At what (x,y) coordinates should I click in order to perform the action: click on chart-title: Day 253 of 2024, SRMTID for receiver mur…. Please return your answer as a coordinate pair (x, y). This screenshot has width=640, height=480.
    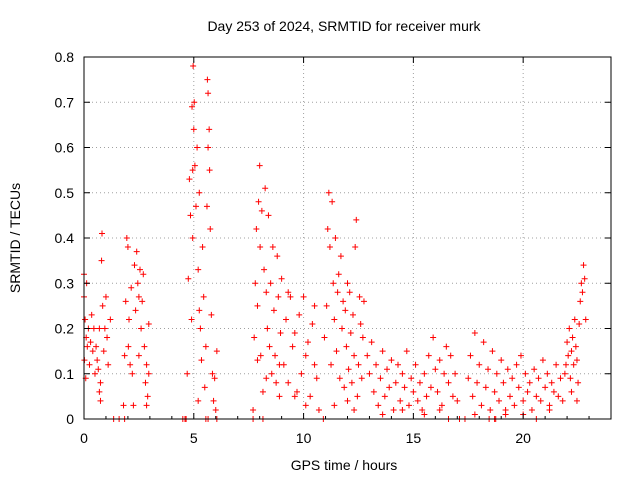
    Looking at the image, I should click on (344, 26).